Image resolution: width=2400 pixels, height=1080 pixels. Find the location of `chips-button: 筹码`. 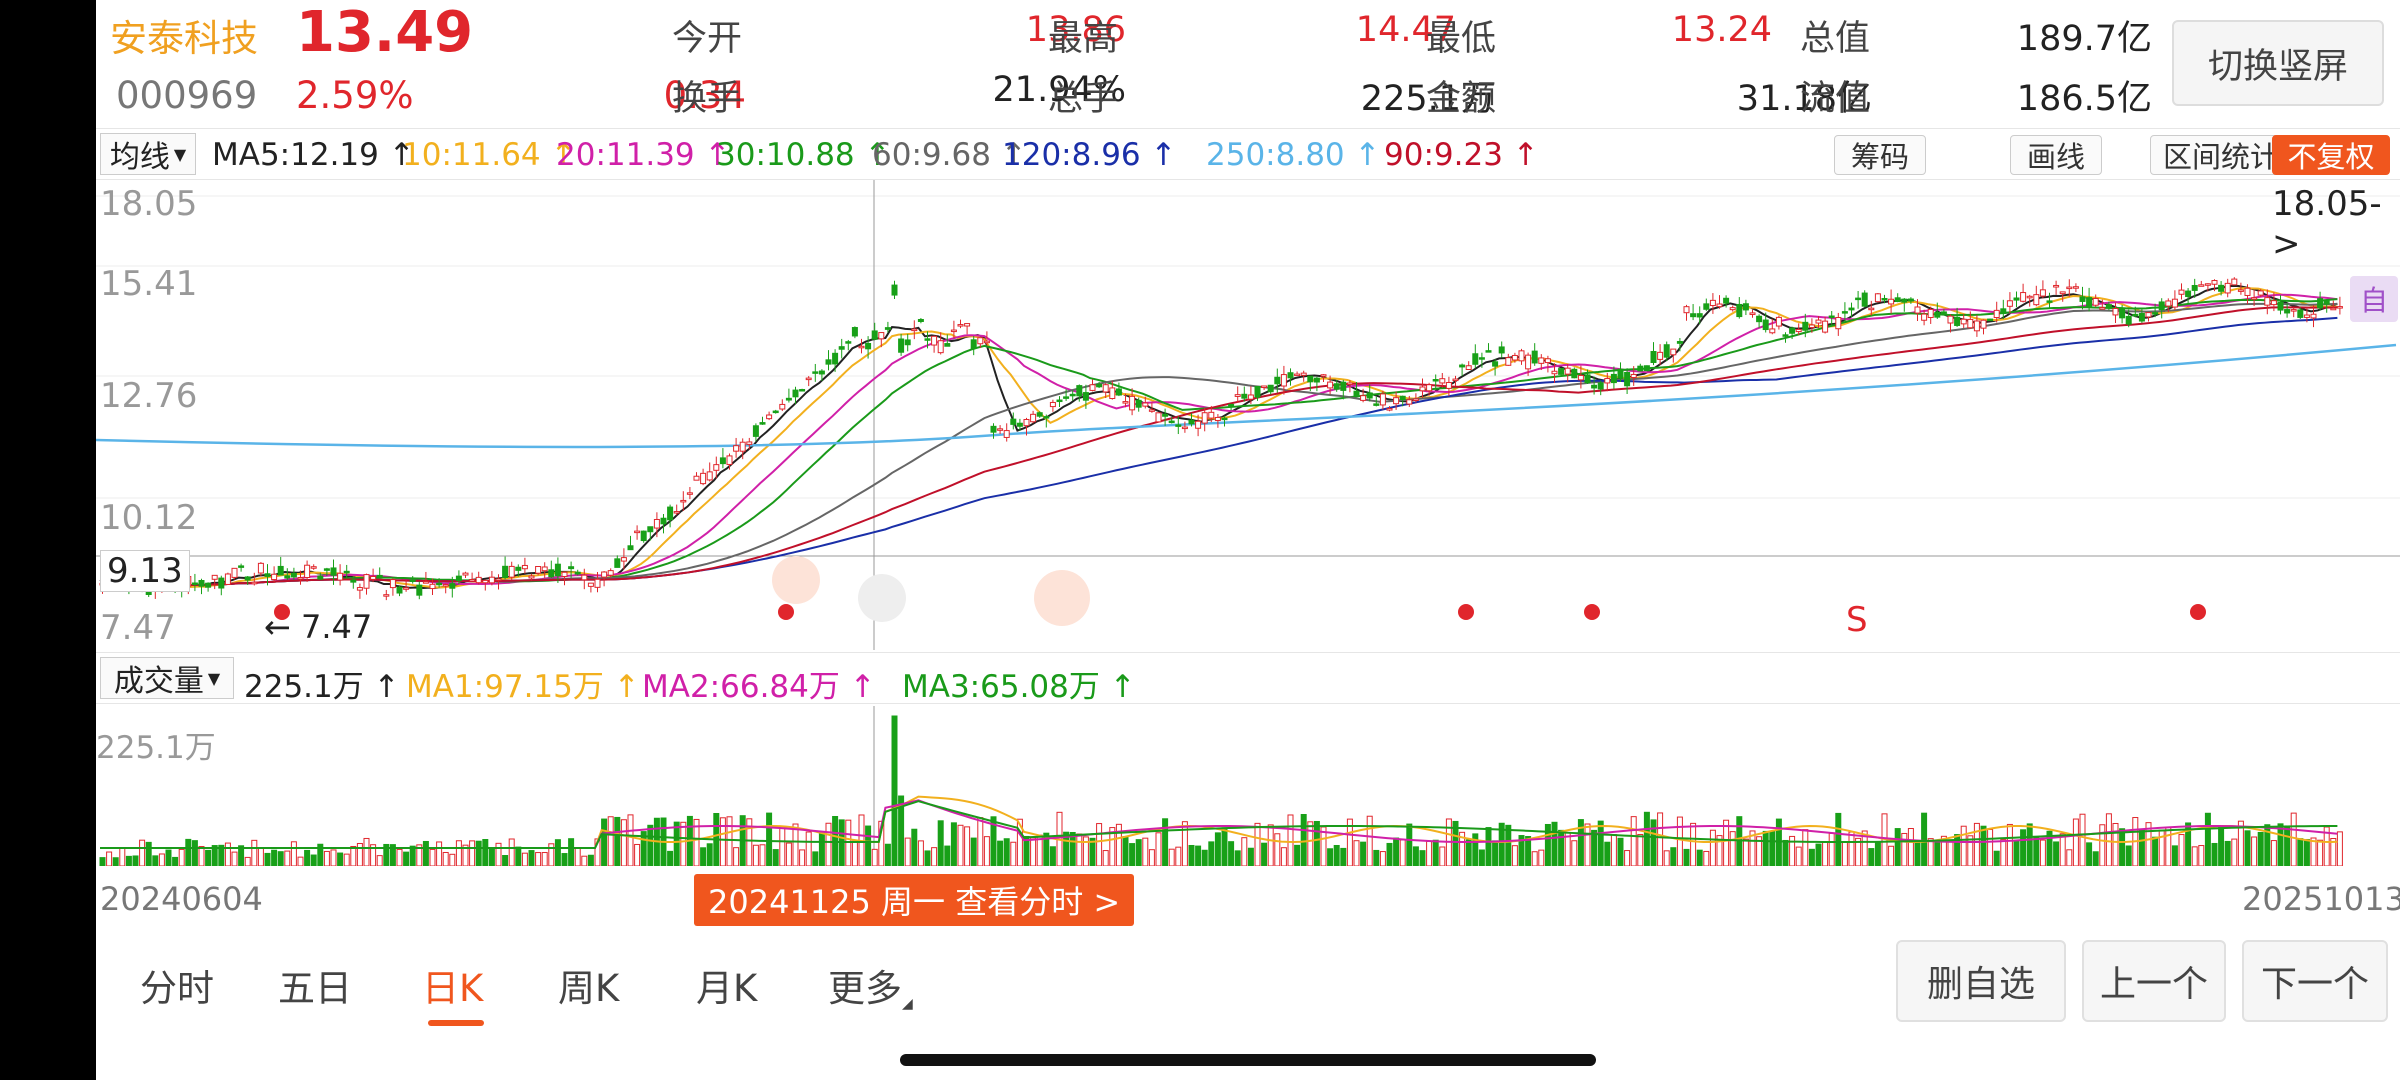

chips-button: 筹码 is located at coordinates (1880, 155).